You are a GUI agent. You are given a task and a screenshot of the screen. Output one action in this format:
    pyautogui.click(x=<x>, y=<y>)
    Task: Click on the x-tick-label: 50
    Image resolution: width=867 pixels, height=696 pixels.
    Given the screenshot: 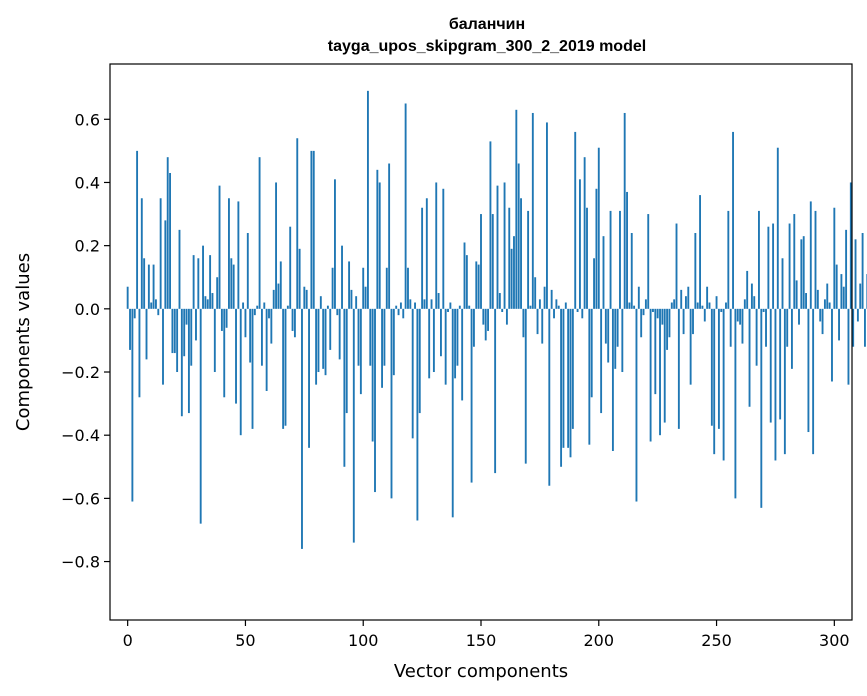 What is the action you would take?
    pyautogui.click(x=245, y=640)
    